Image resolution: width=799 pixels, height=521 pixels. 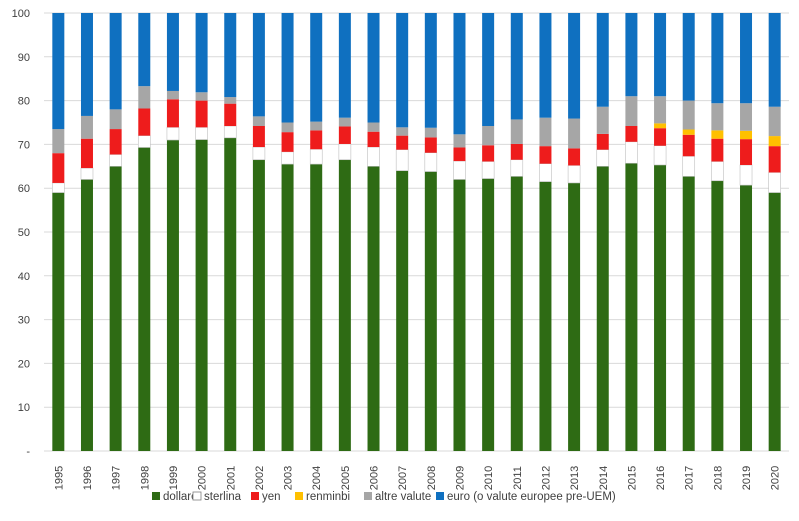 What do you see at coordinates (430, 311) in the screenshot?
I see `bar-segment-dollaro-2008` at bounding box center [430, 311].